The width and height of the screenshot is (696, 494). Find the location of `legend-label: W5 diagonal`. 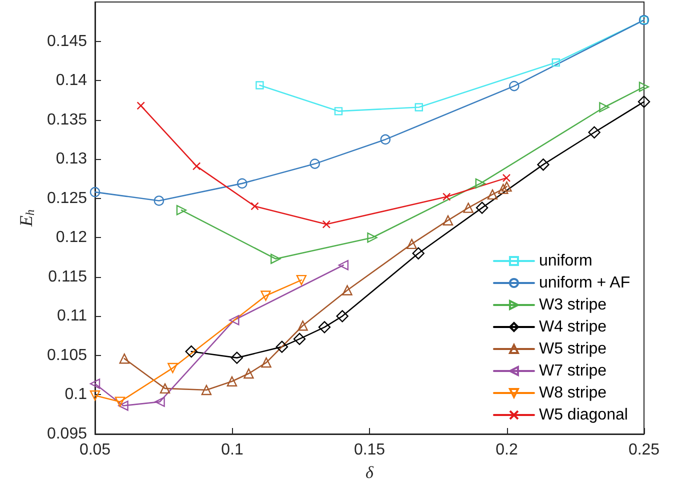

legend-label: W5 diagonal is located at coordinates (583, 415).